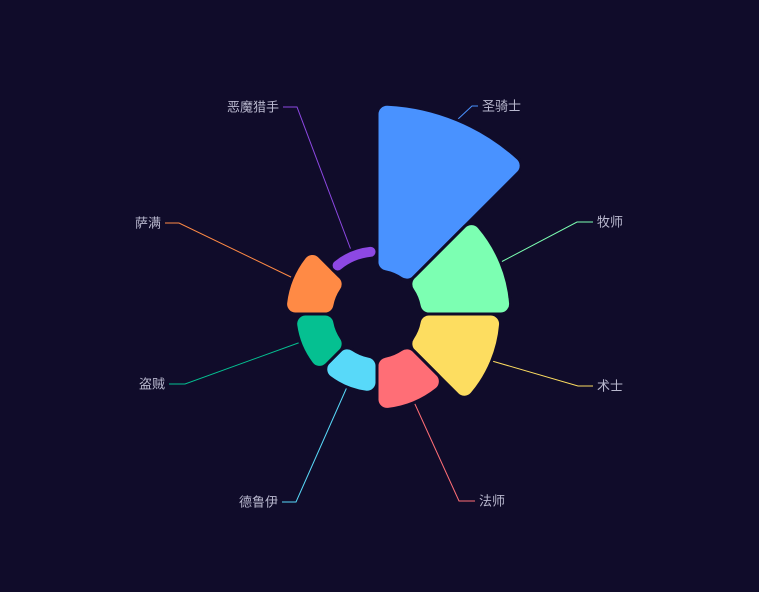 The height and width of the screenshot is (592, 759). I want to click on slice-label-druid: 德鲁伊, so click(258, 502).